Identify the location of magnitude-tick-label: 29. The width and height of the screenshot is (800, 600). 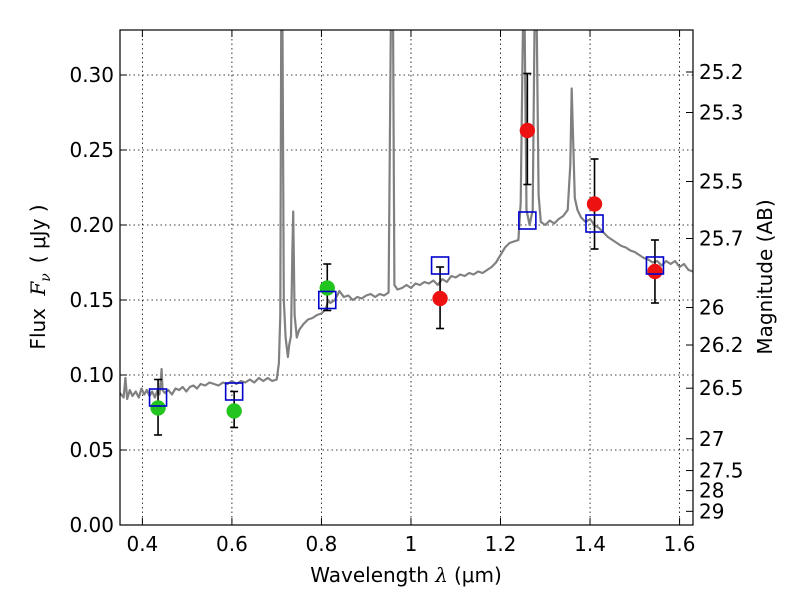
(711, 511).